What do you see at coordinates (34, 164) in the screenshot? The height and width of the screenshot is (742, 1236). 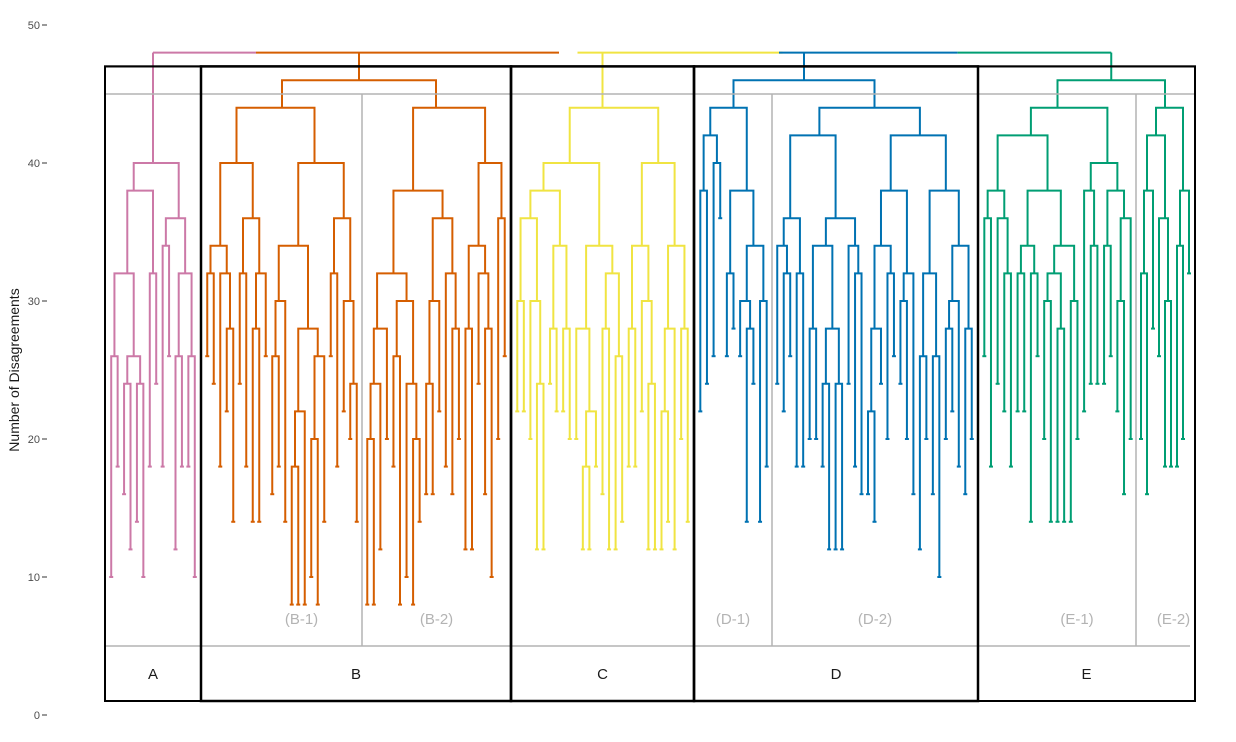 I see `y-tick-label: 40` at bounding box center [34, 164].